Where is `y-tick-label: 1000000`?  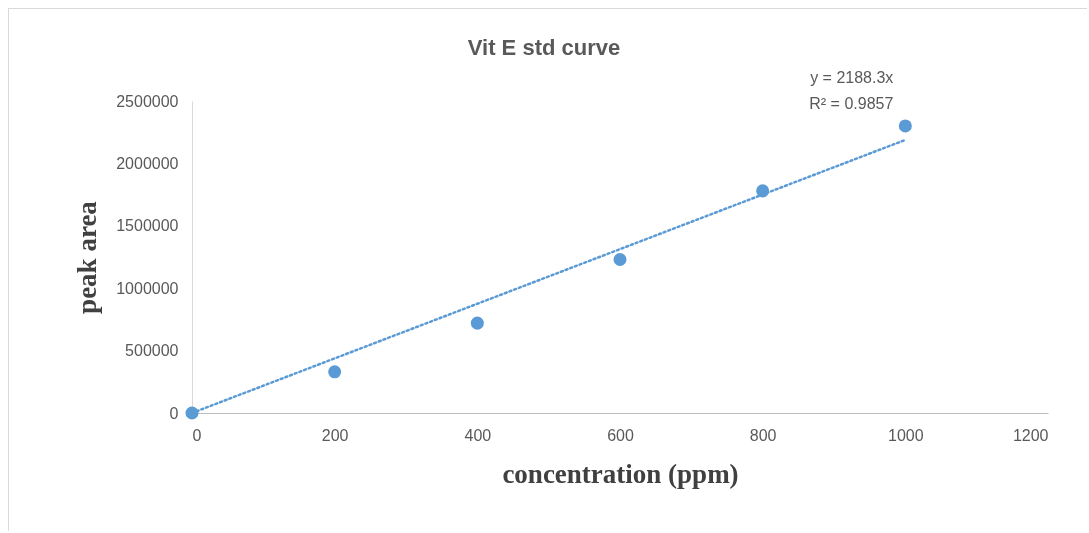 y-tick-label: 1000000 is located at coordinates (147, 288).